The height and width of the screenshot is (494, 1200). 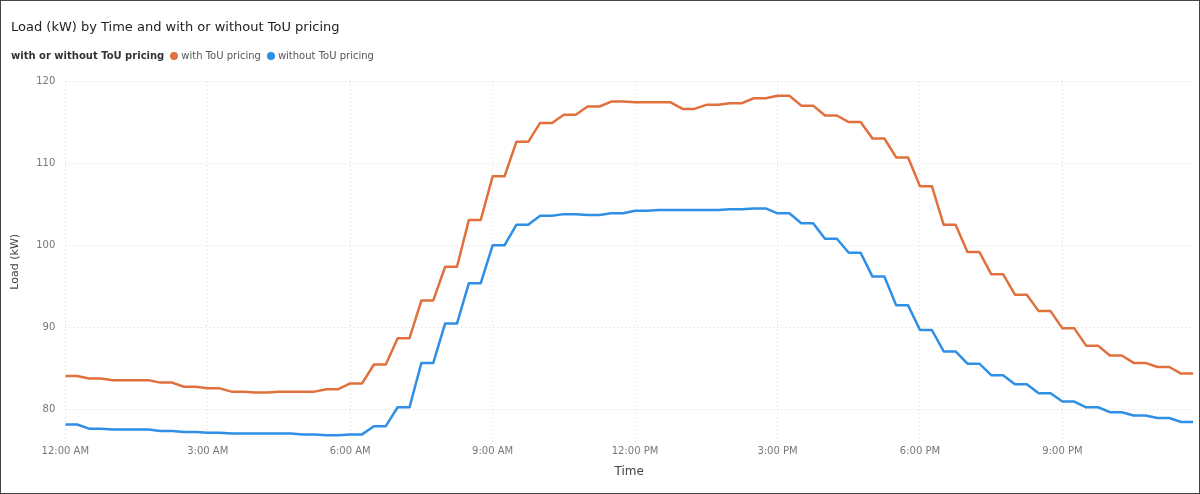 What do you see at coordinates (88, 55) in the screenshot?
I see `legend-title: with or without ToU pricing` at bounding box center [88, 55].